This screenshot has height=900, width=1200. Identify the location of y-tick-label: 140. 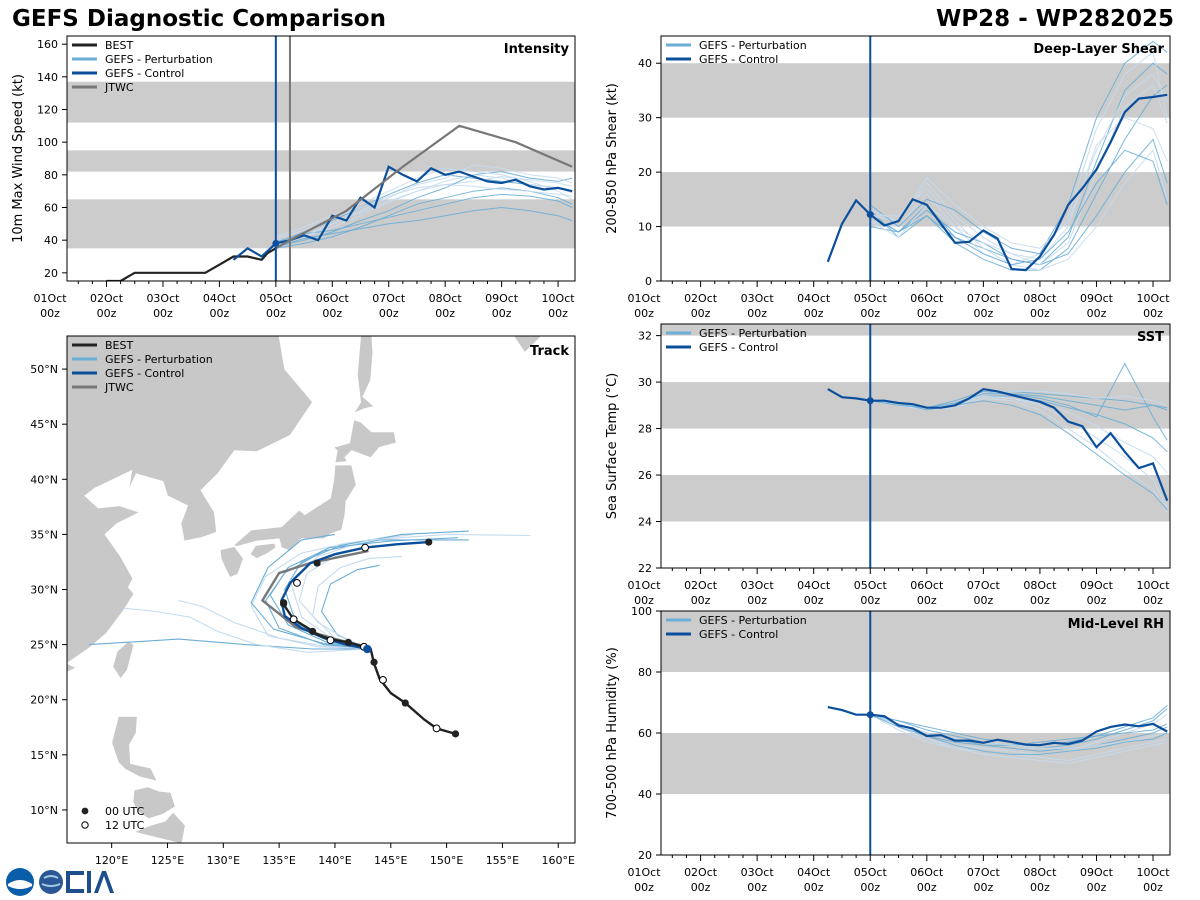
(47, 77).